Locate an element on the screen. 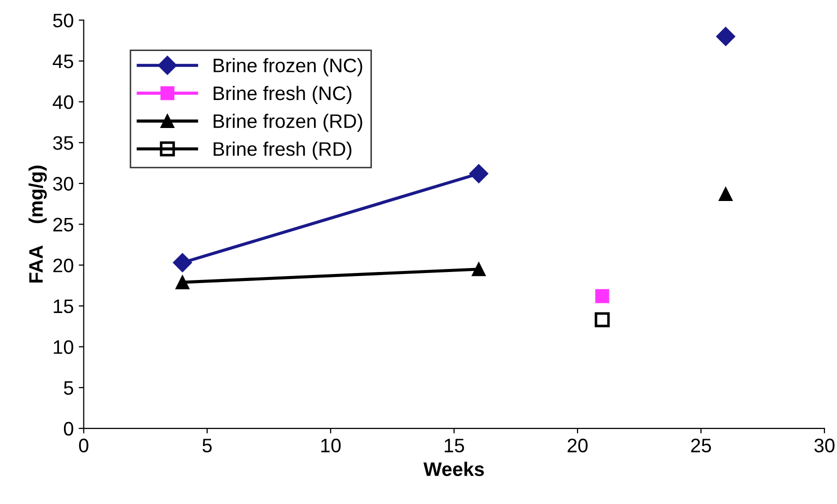 The image size is (837, 504). y-tick-label: 5 is located at coordinates (69, 388).